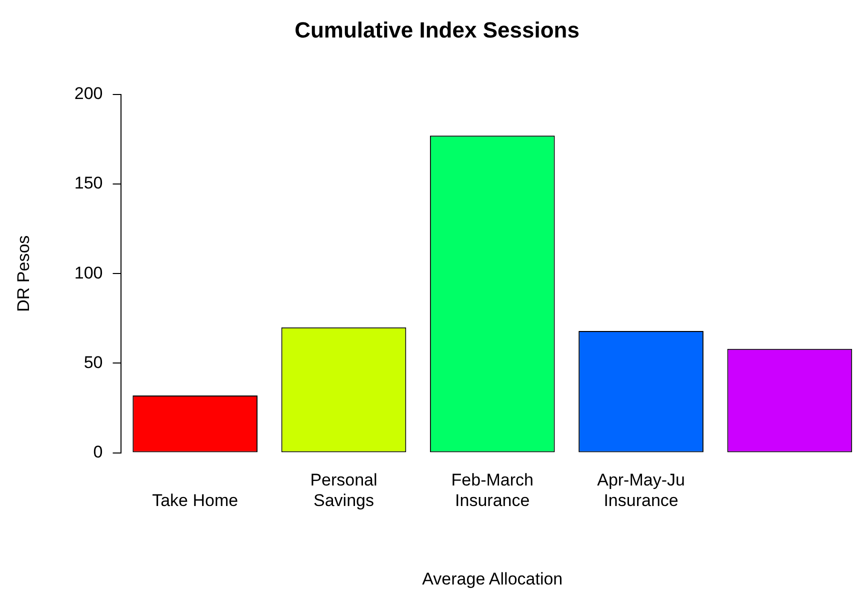 This screenshot has height=599, width=864. What do you see at coordinates (492, 490) in the screenshot?
I see `x-tick-label: Feb-March Insurance` at bounding box center [492, 490].